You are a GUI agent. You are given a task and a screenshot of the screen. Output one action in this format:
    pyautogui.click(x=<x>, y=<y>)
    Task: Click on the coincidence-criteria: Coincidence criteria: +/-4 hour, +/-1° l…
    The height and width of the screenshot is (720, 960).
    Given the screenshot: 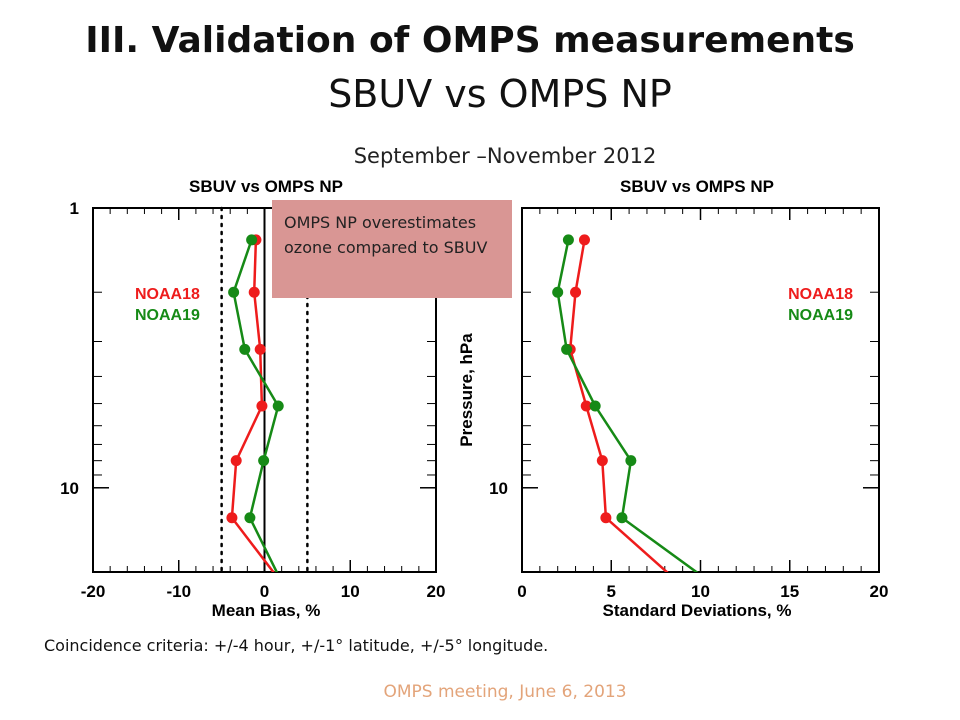 What is the action you would take?
    pyautogui.click(x=296, y=645)
    